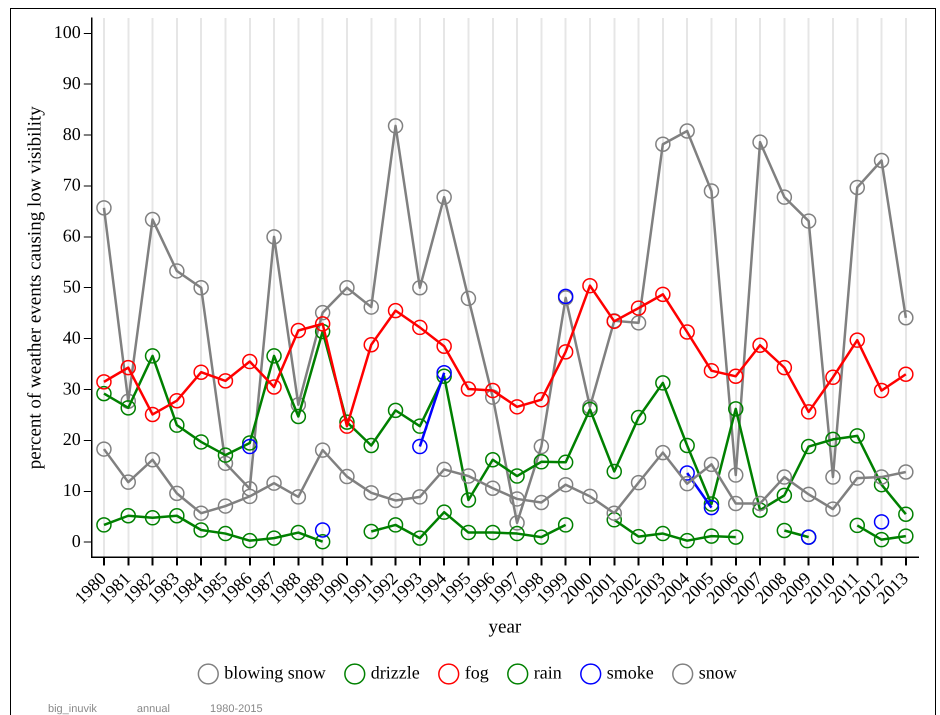 The image size is (940, 715). I want to click on legend-label: fog, so click(476, 672).